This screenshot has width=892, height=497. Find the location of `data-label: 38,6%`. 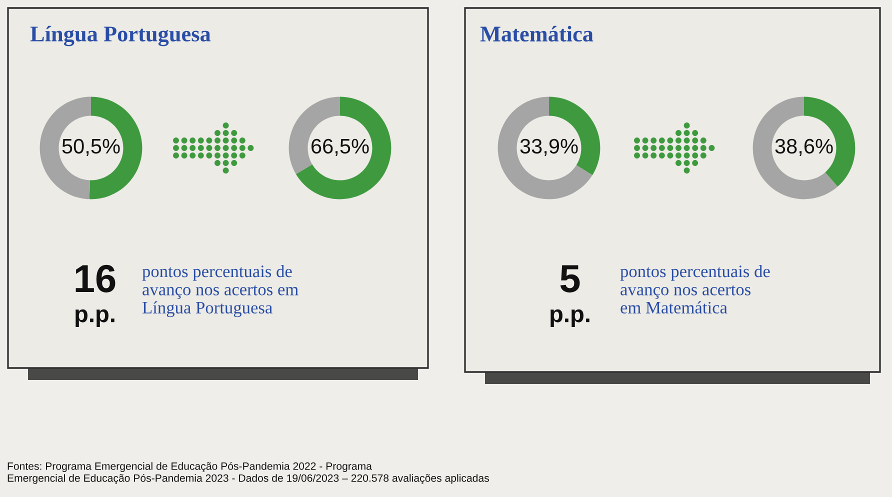

data-label: 38,6% is located at coordinates (804, 147).